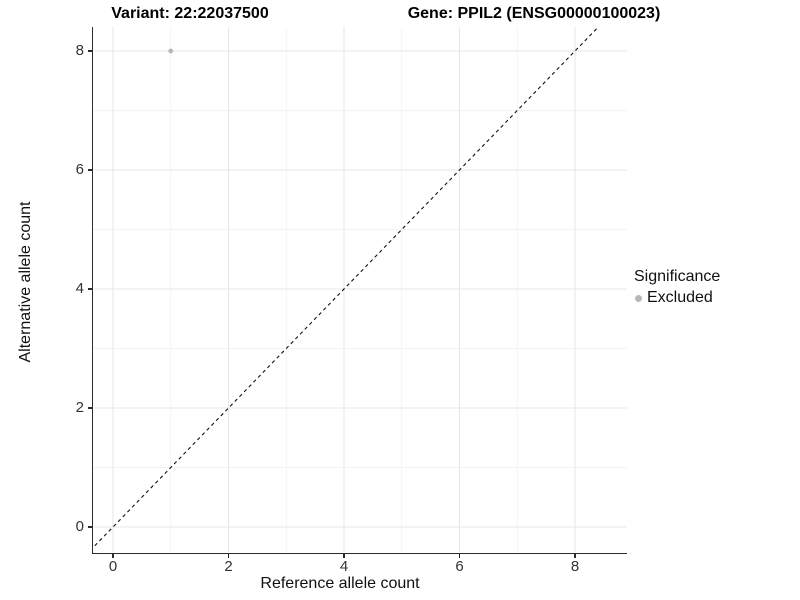  I want to click on x-axis-tick-label: 0, so click(113, 566).